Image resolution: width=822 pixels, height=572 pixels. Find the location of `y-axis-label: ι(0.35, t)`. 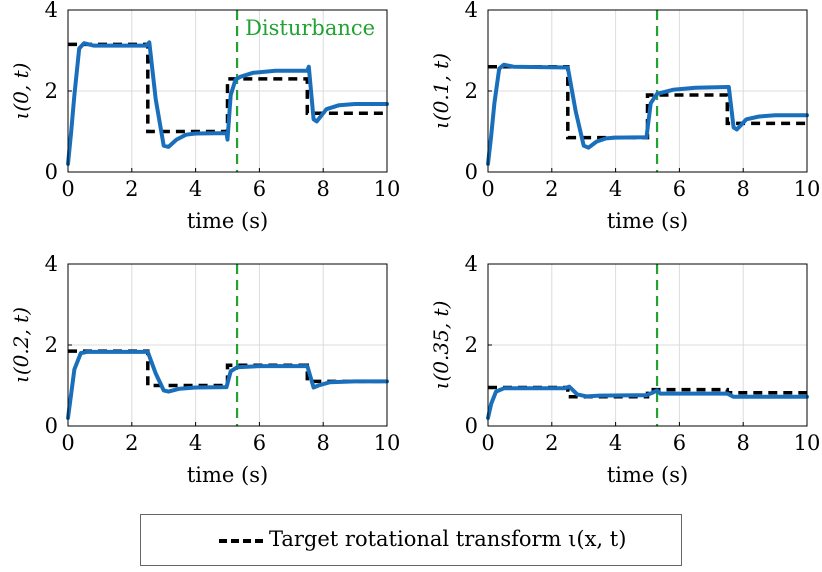

y-axis-label: ι(0.35, t) is located at coordinates (441, 345).